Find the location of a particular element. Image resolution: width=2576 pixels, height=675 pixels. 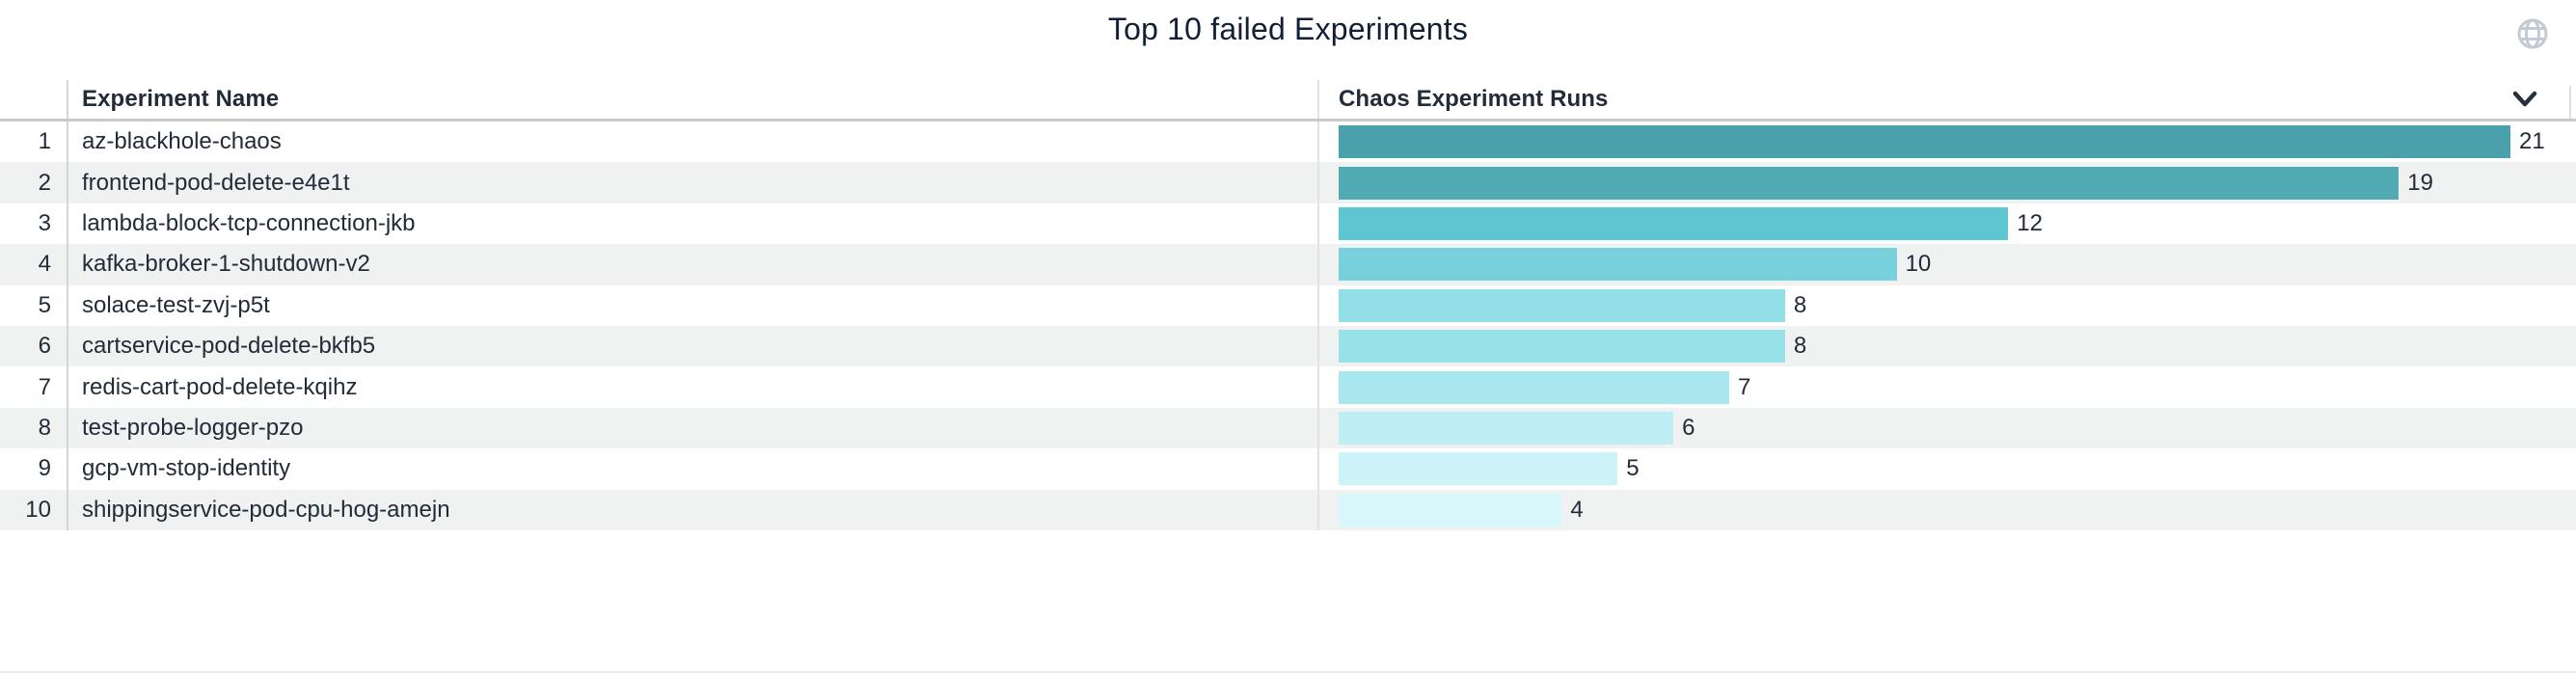

table-row: 6 cartservice-pod-delete-bkfb5 8 is located at coordinates (1288, 346).